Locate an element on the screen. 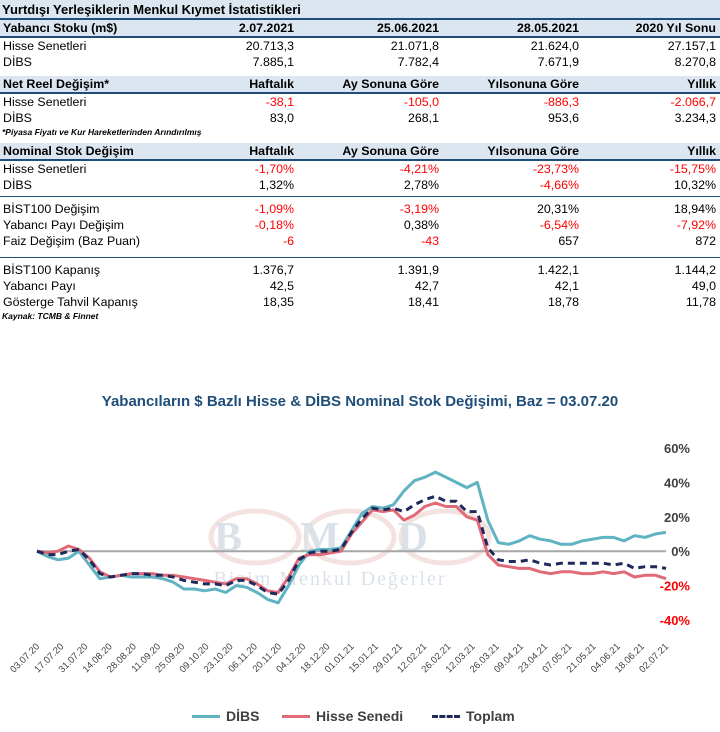  table-cell: -1,09% is located at coordinates (274, 209).